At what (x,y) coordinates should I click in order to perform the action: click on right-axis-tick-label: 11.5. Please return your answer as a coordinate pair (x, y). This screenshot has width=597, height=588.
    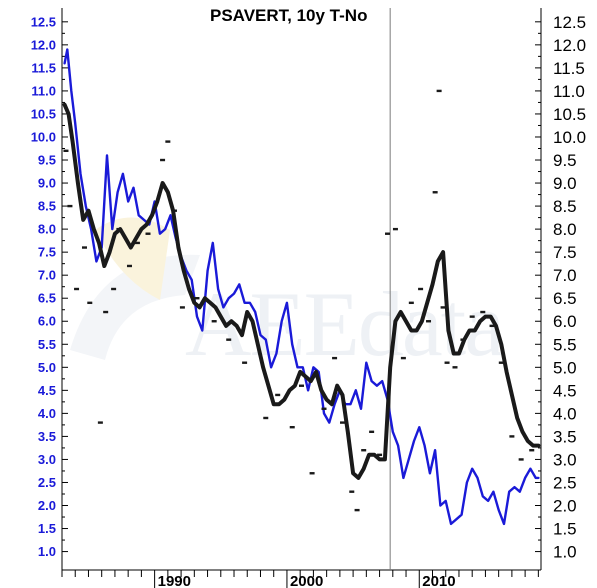
    Looking at the image, I should click on (569, 68).